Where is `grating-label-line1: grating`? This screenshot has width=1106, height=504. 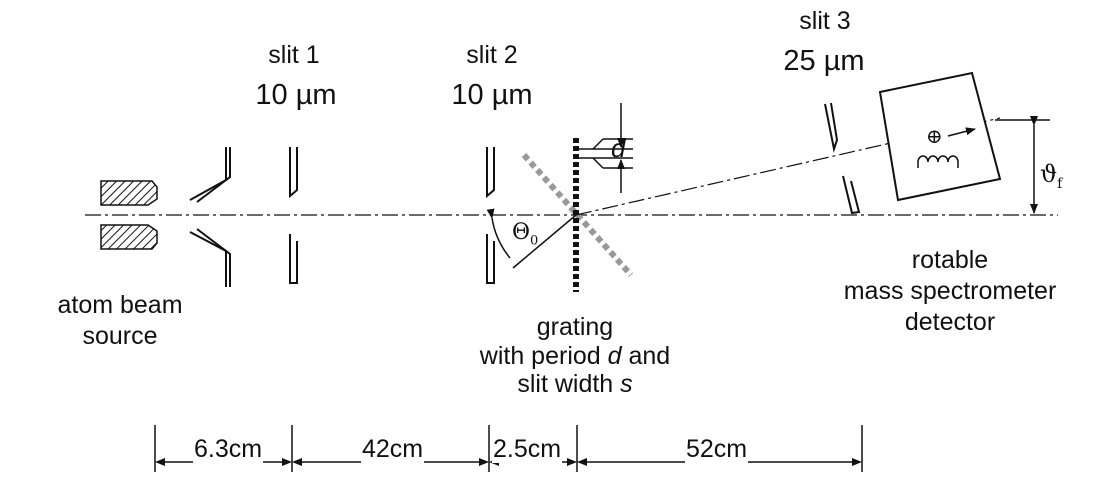
grating-label-line1: grating is located at coordinates (575, 327).